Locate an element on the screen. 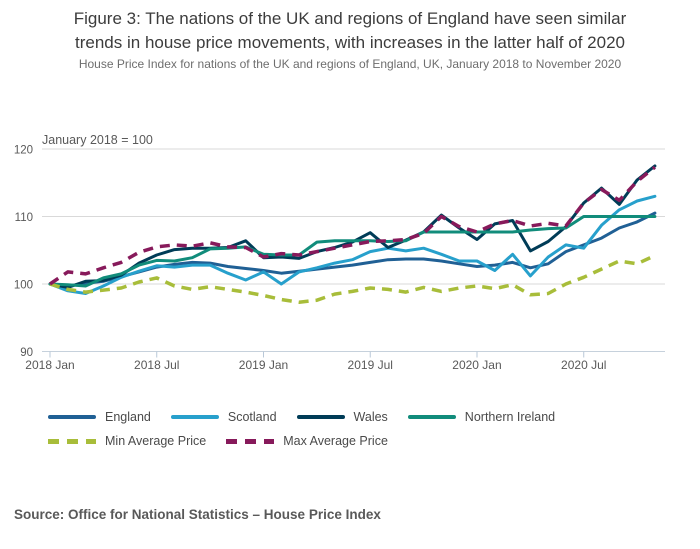 Image resolution: width=700 pixels, height=549 pixels. legend-label-scotland: Scotland is located at coordinates (252, 417).